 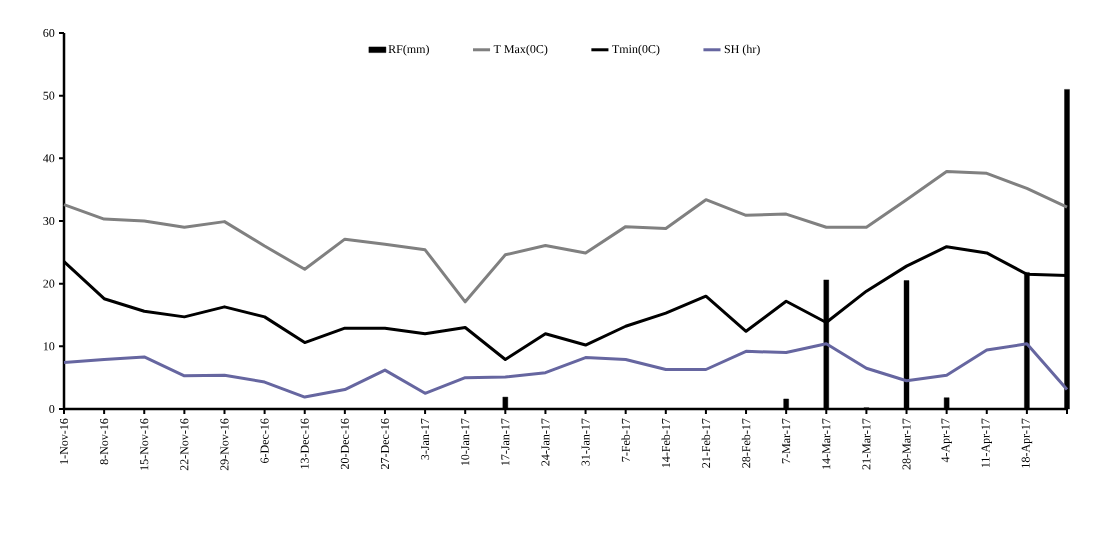 What do you see at coordinates (636, 50) in the screenshot?
I see `legend-label: Tmin(0C)` at bounding box center [636, 50].